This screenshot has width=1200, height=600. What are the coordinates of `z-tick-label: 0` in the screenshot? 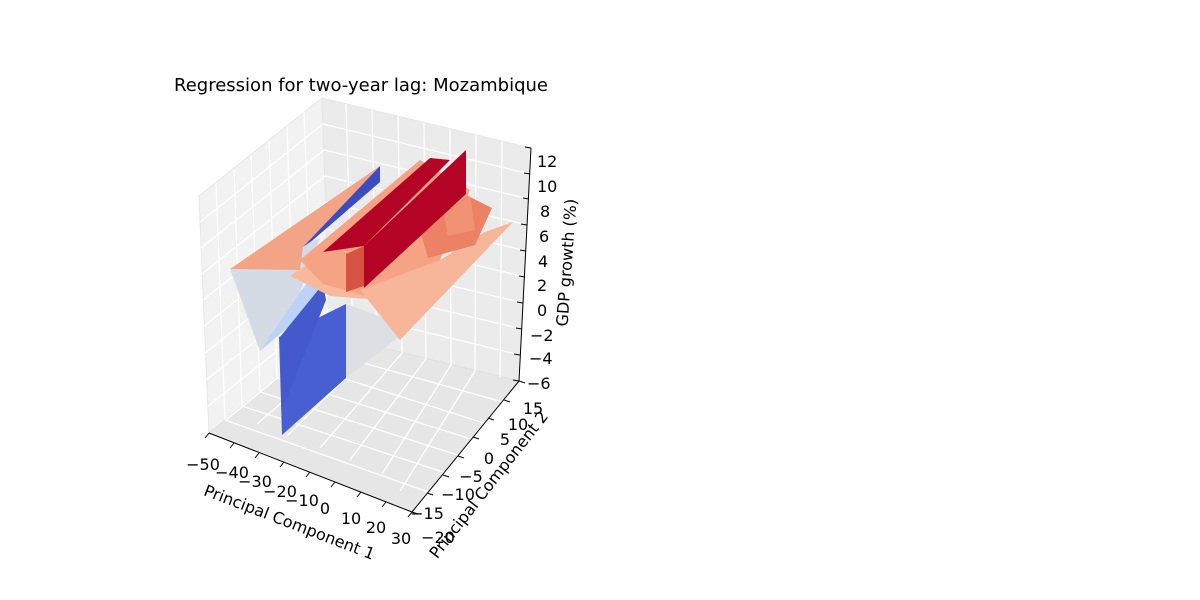 It's located at (542, 310).